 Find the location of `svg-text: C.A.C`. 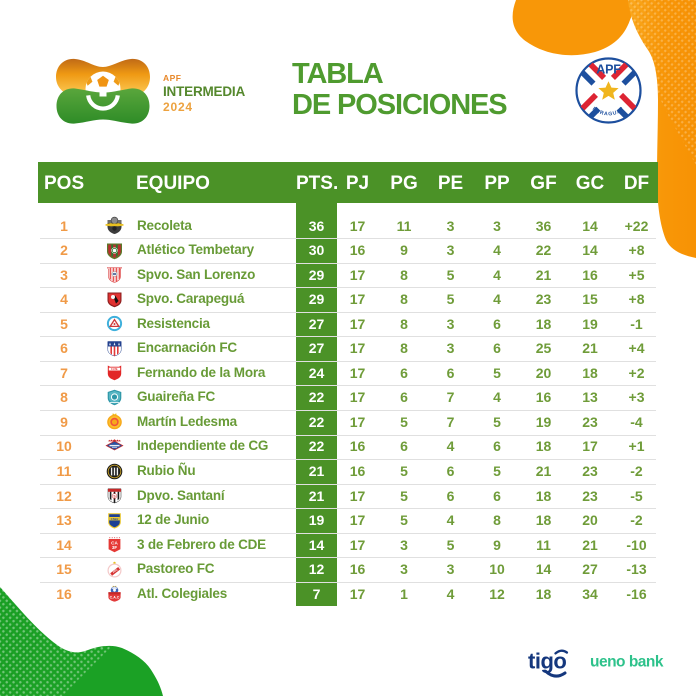

svg-text: C.A.C is located at coordinates (115, 598).